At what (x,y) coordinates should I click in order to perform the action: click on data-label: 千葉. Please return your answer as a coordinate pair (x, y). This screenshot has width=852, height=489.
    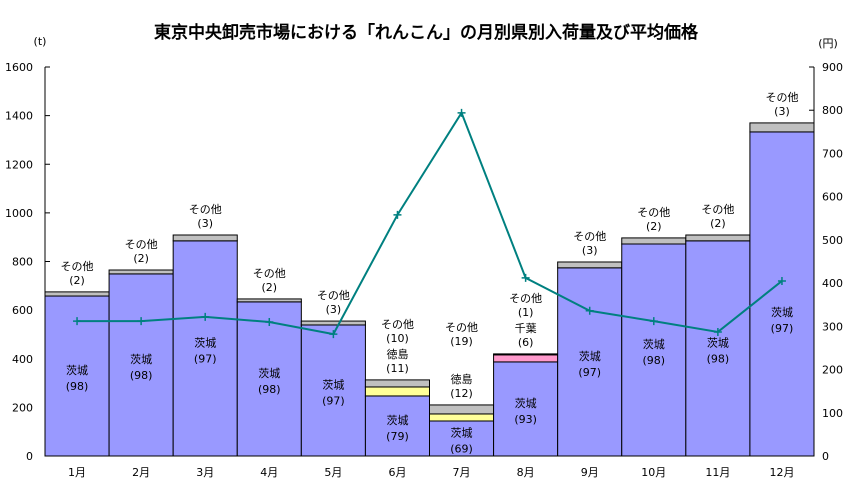
    Looking at the image, I should click on (526, 328).